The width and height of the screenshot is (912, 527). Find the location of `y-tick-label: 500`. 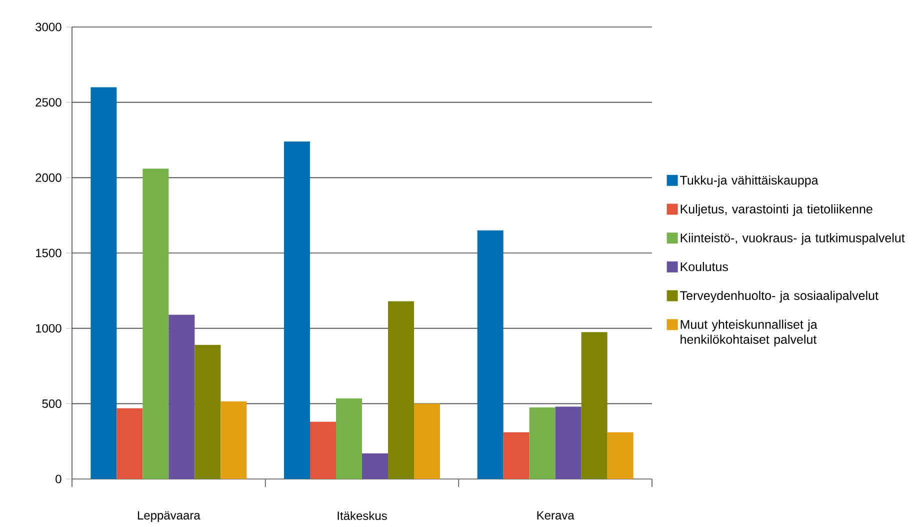

y-tick-label: 500 is located at coordinates (52, 403).